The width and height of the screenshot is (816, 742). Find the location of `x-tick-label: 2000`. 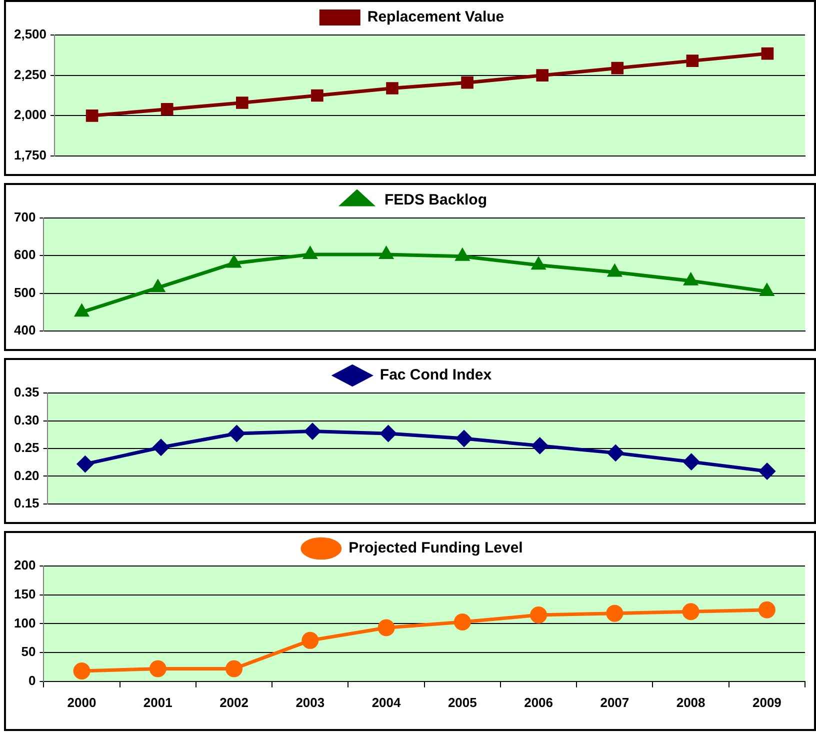

x-tick-label: 2000 is located at coordinates (81, 702).